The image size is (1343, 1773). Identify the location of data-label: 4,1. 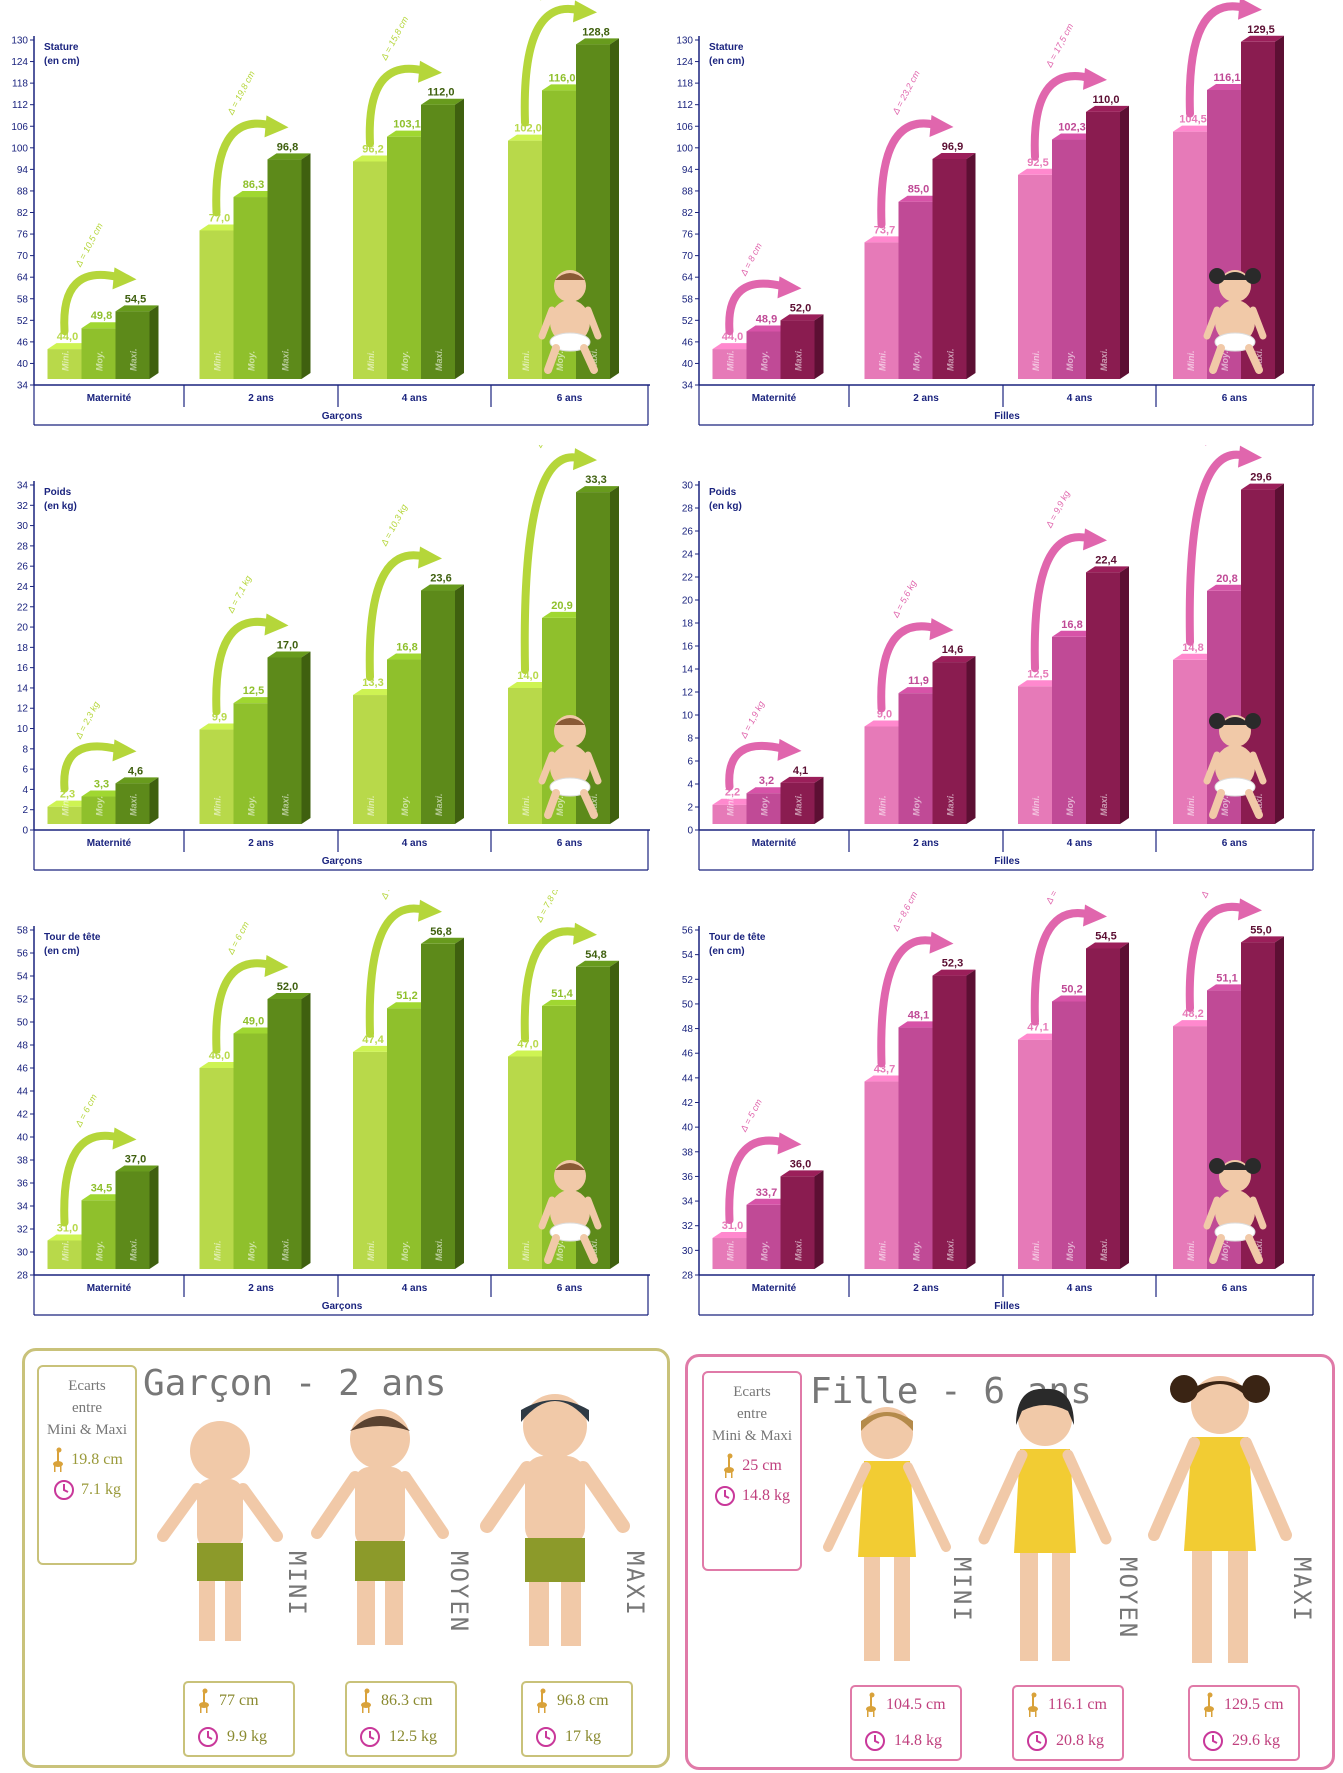
(800, 771).